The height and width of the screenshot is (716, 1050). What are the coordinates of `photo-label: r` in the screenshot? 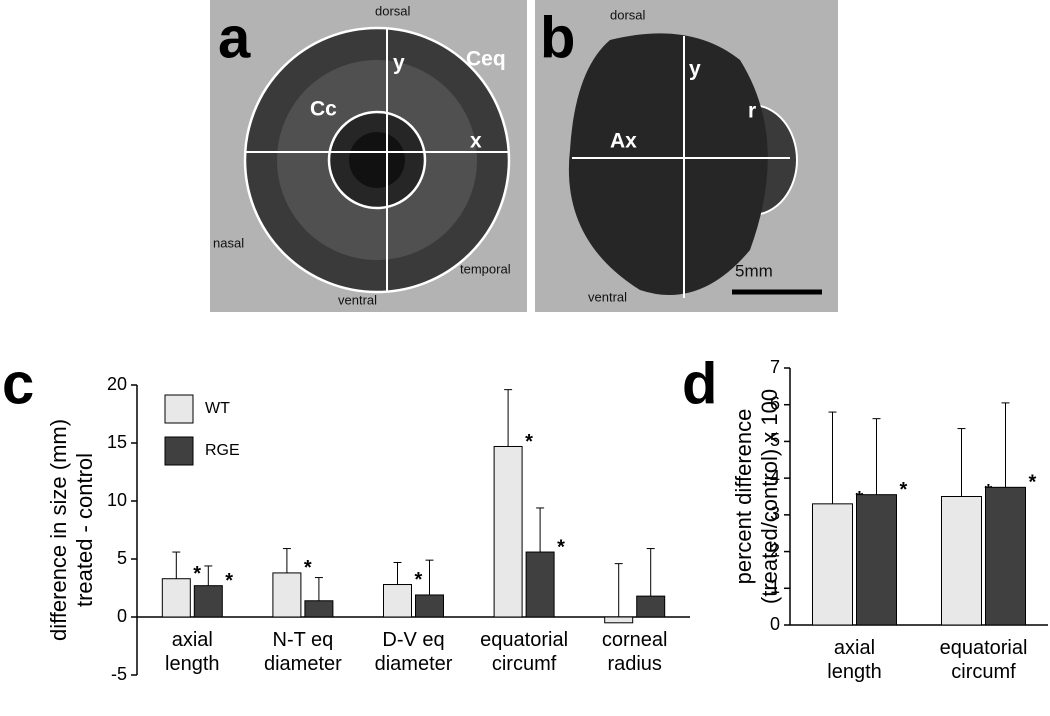 It's located at (752, 111).